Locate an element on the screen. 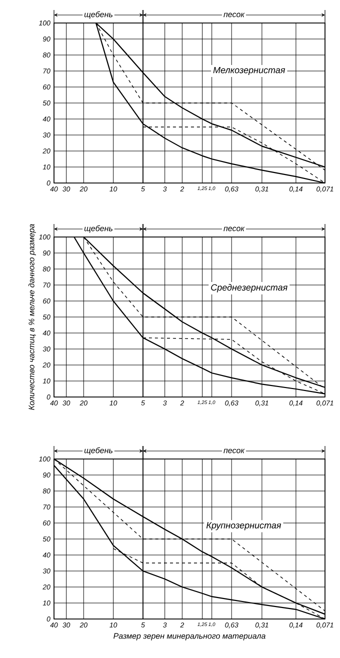 The width and height of the screenshot is (340, 658). annotation: Мелкозернистая is located at coordinates (249, 71).